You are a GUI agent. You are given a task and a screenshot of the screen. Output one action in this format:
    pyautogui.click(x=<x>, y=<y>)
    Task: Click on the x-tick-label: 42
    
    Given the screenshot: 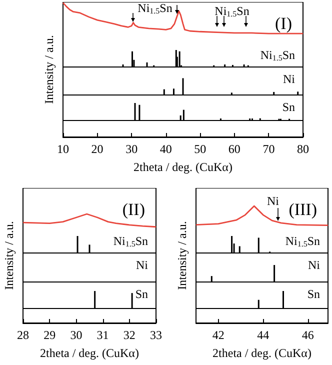 What is the action you would take?
    pyautogui.click(x=218, y=335)
    